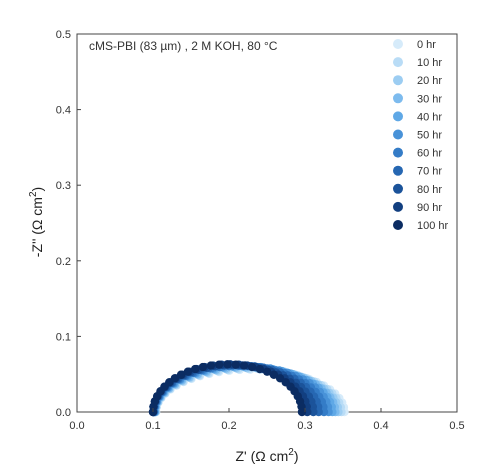 This screenshot has height=468, width=491. What do you see at coordinates (76, 426) in the screenshot?
I see `x-tick-label: 0.0` at bounding box center [76, 426].